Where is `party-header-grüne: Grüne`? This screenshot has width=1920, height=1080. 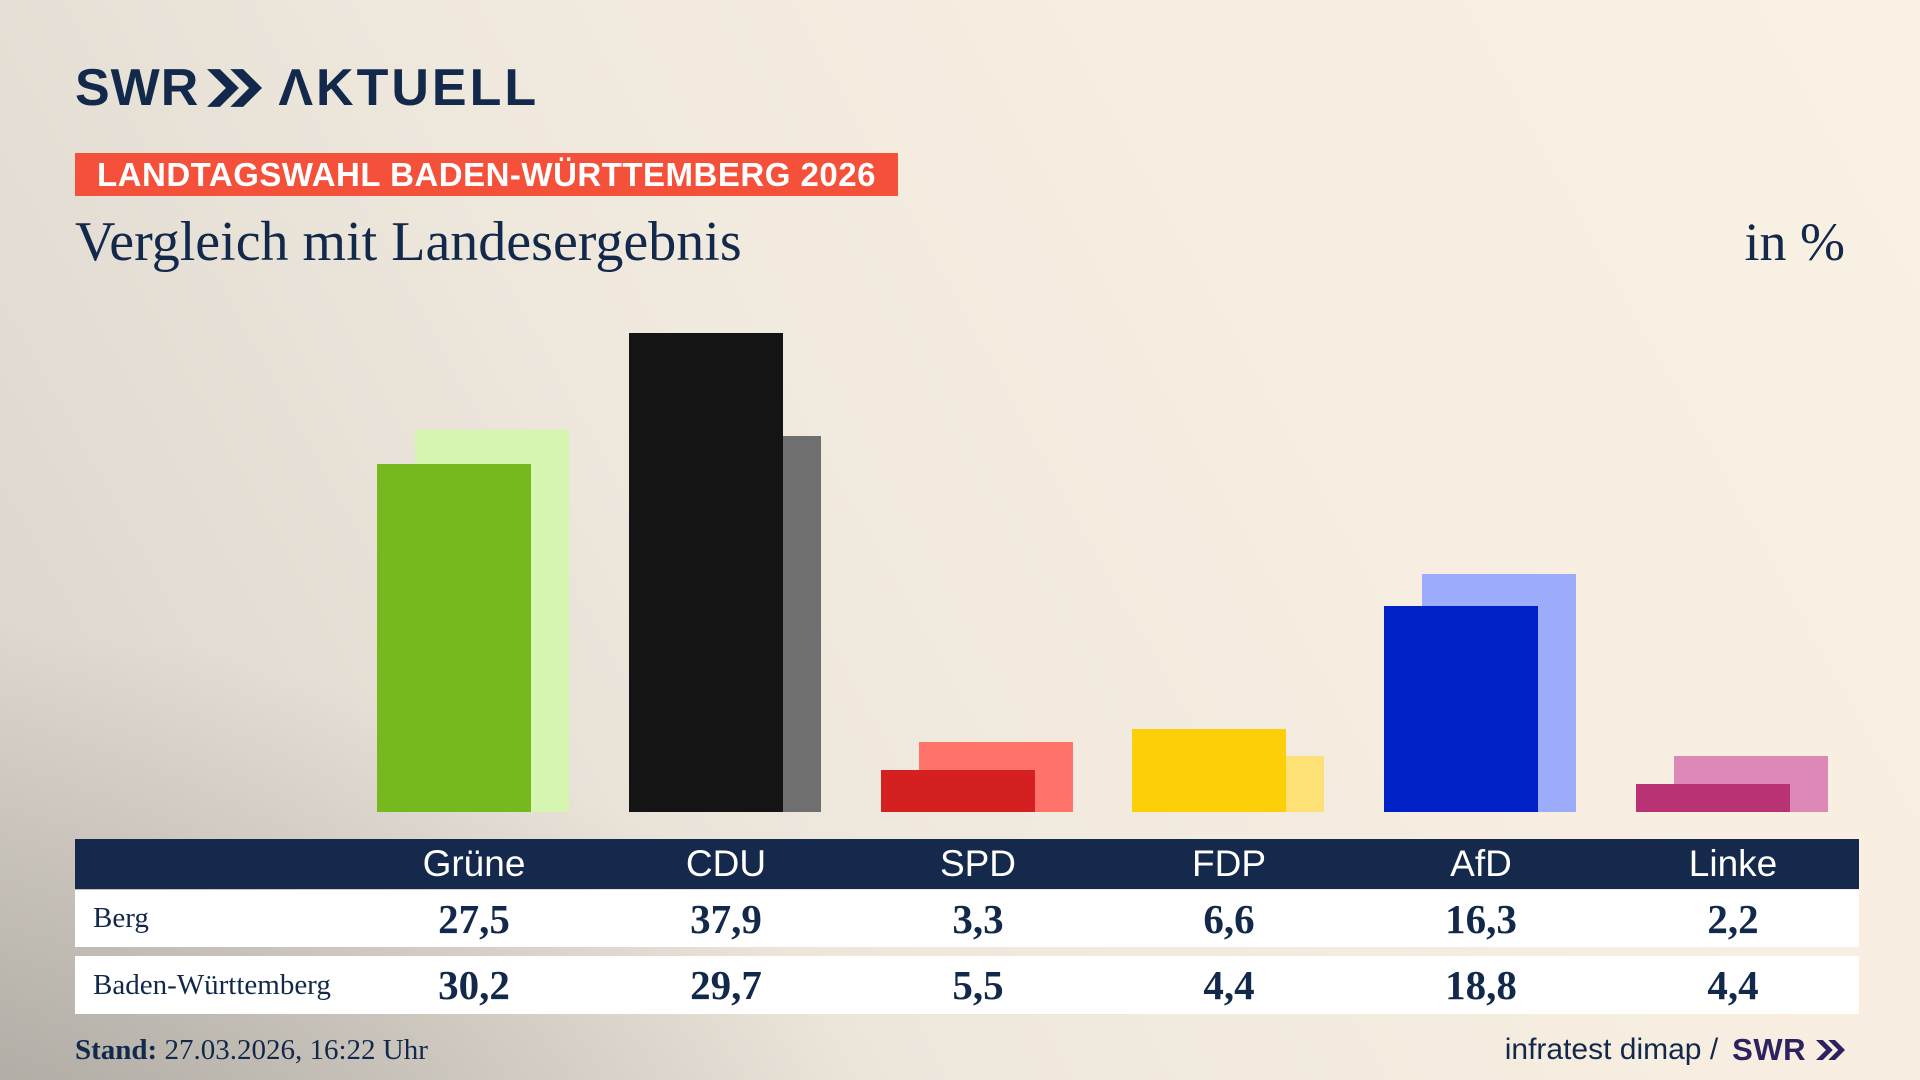 party-header-grüne: Grüne is located at coordinates (474, 863).